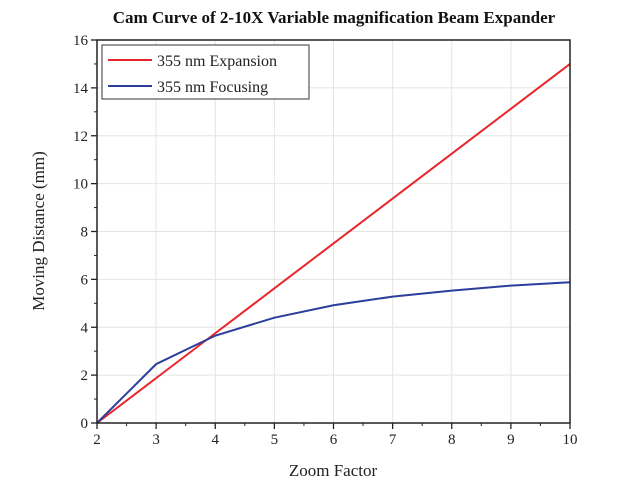 The height and width of the screenshot is (485, 621). Describe the element at coordinates (216, 440) in the screenshot. I see `x-tick-label: 4` at that location.